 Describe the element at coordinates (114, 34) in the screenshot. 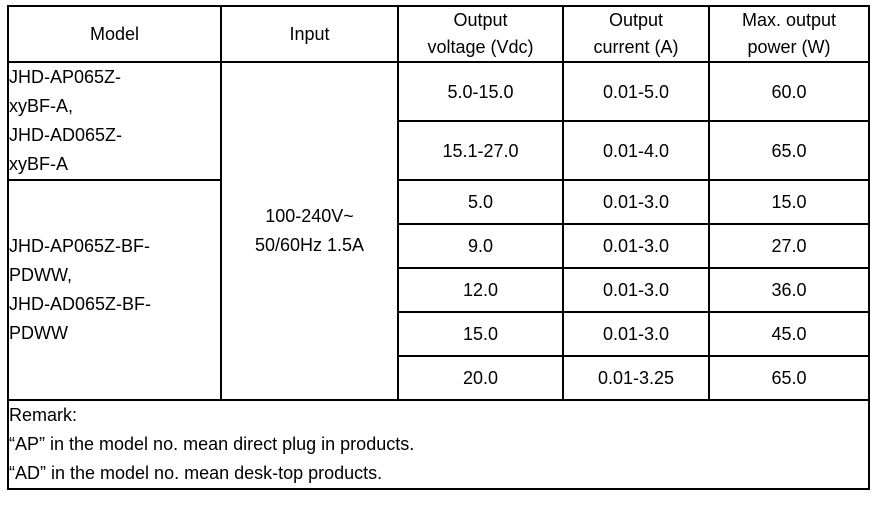

I see `header-model: Model` at that location.